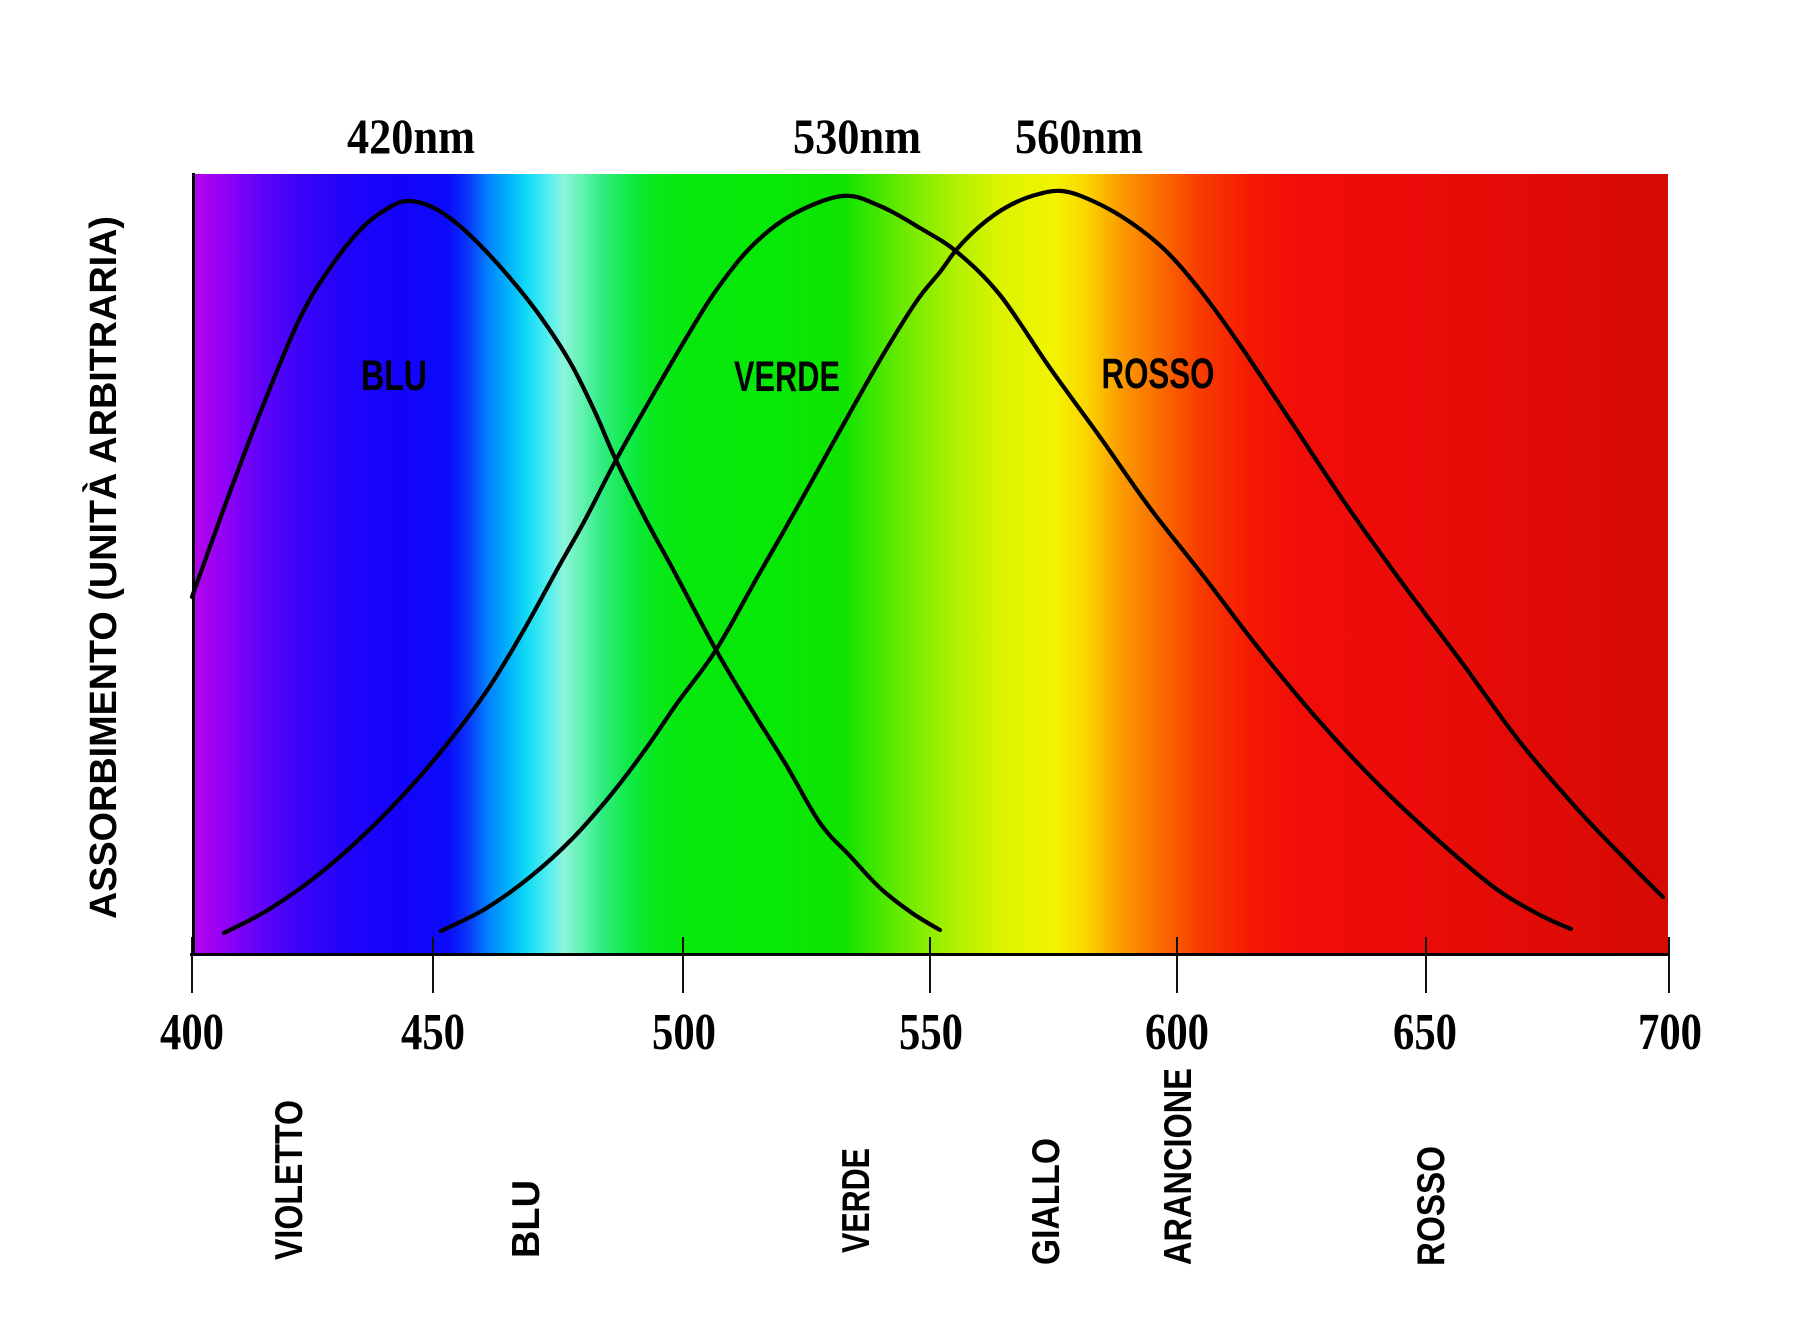 The width and height of the screenshot is (1820, 1331). I want to click on svg-text: VIOLETTO, so click(289, 1180).